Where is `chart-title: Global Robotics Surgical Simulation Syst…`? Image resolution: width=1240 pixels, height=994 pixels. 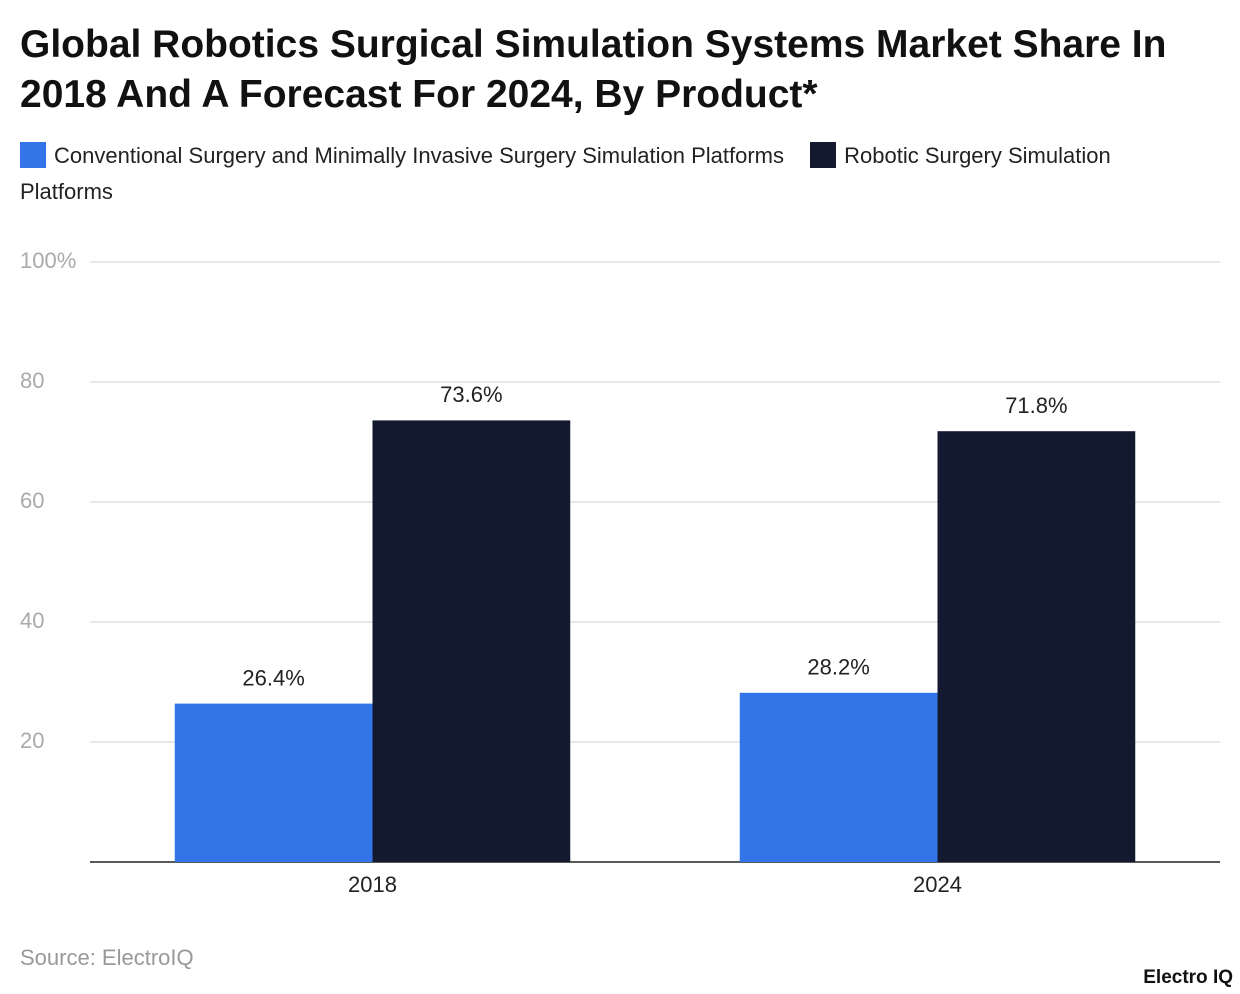
chart-title: Global Robotics Surgical Simulation Syst… is located at coordinates (593, 69).